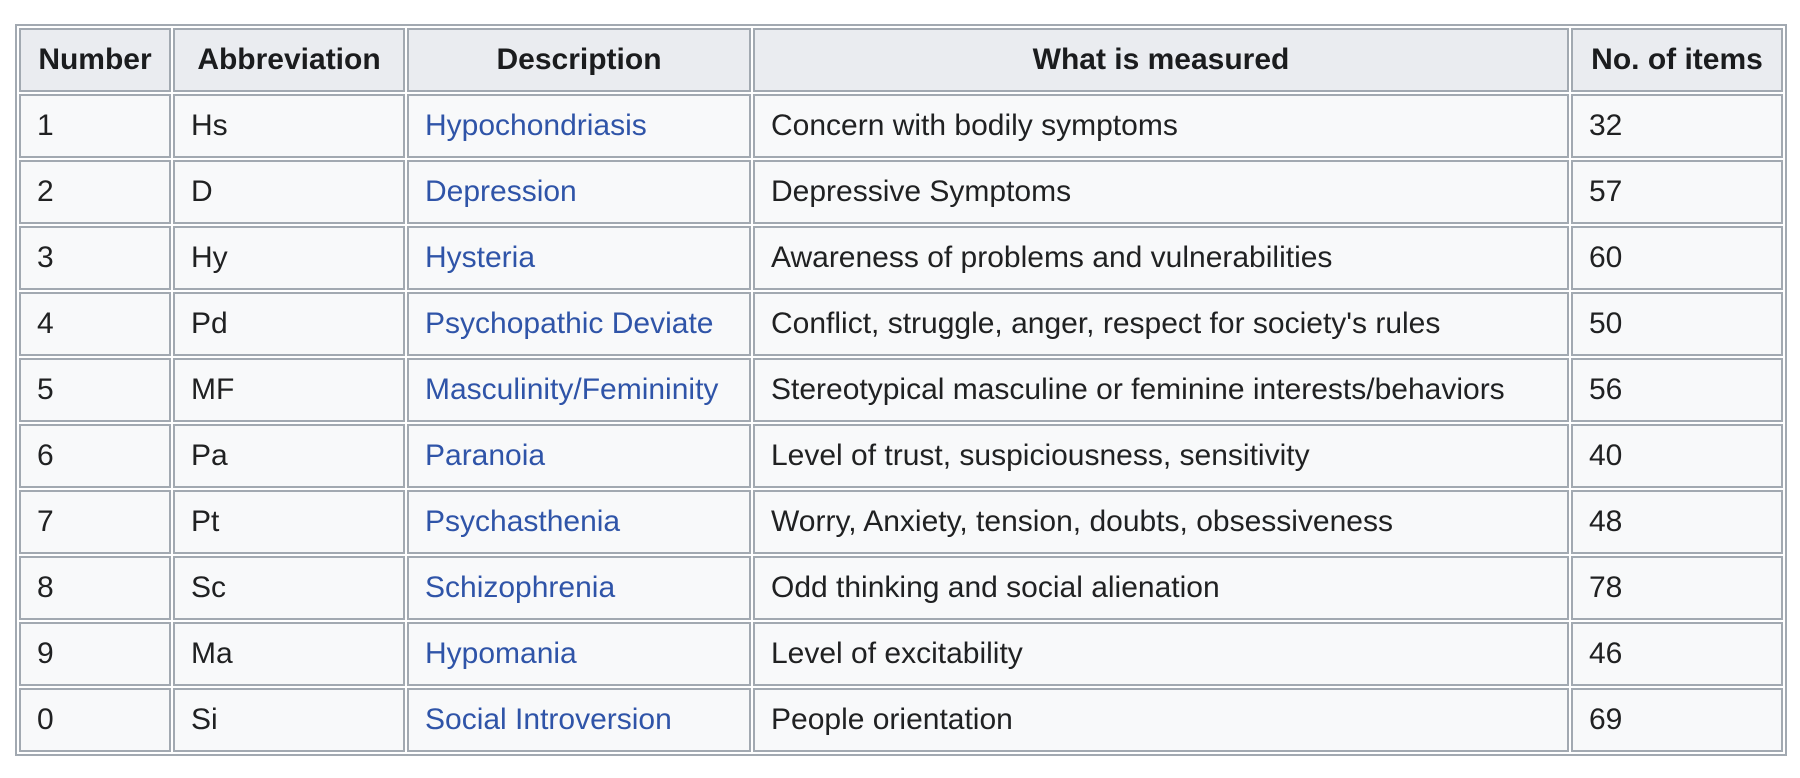 This screenshot has height=778, width=1800. What do you see at coordinates (95, 324) in the screenshot?
I see `cell-number: 4` at bounding box center [95, 324].